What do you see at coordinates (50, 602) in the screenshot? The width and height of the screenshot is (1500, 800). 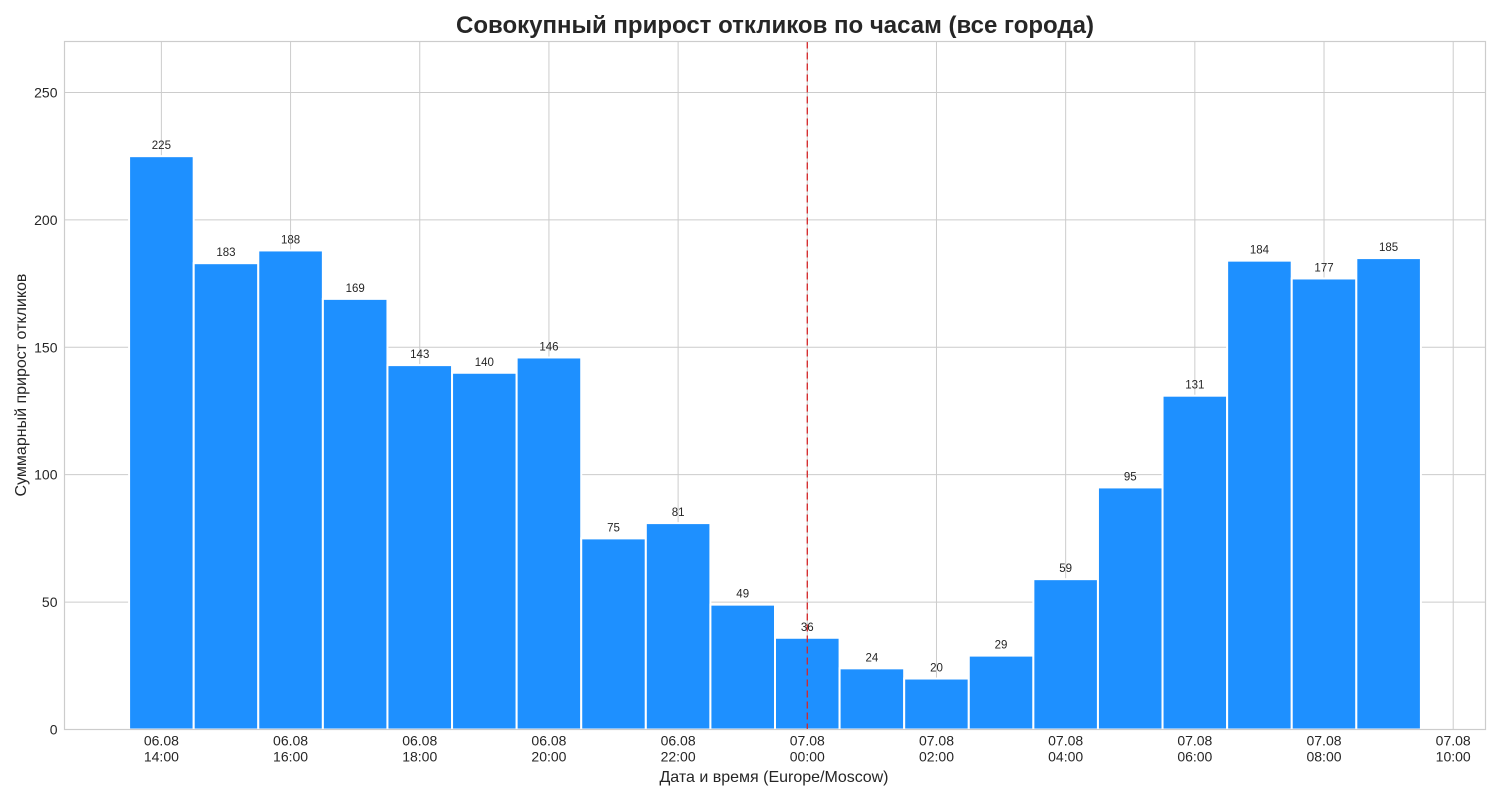 I see `y-tick-label: 50` at bounding box center [50, 602].